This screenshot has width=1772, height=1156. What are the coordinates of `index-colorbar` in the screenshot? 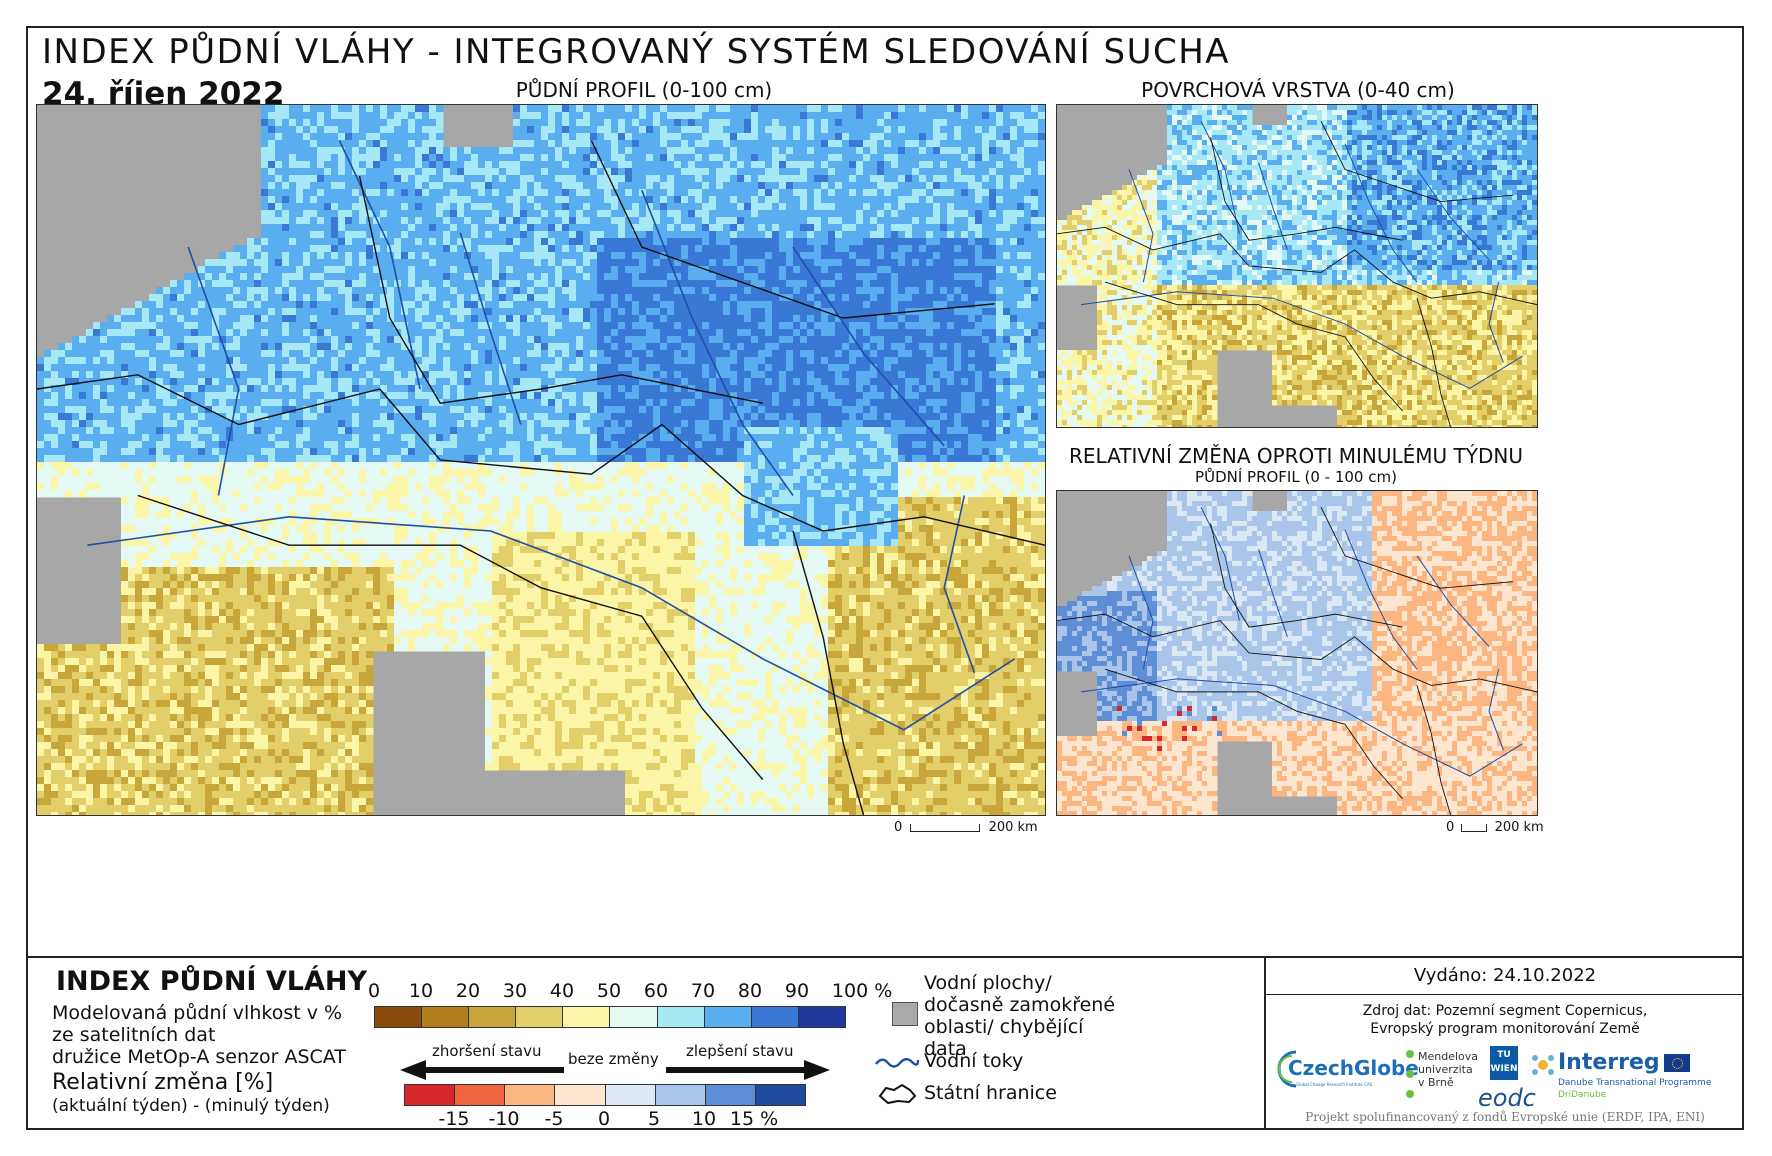 It's located at (610, 1017).